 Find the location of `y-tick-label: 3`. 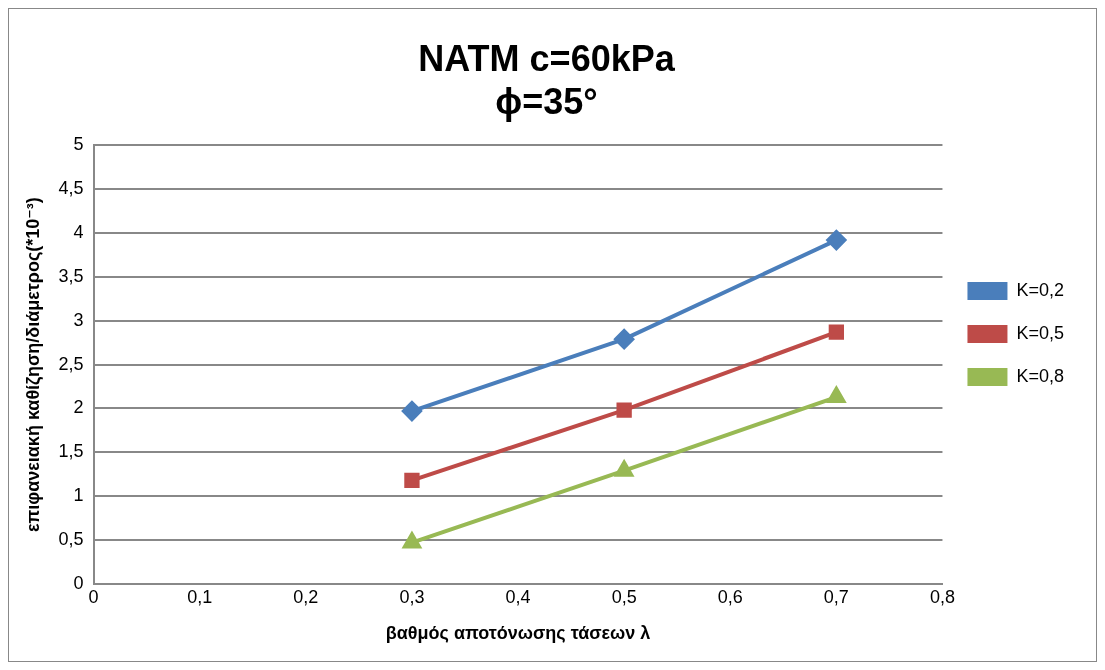

y-tick-label: 3 is located at coordinates (78, 319).